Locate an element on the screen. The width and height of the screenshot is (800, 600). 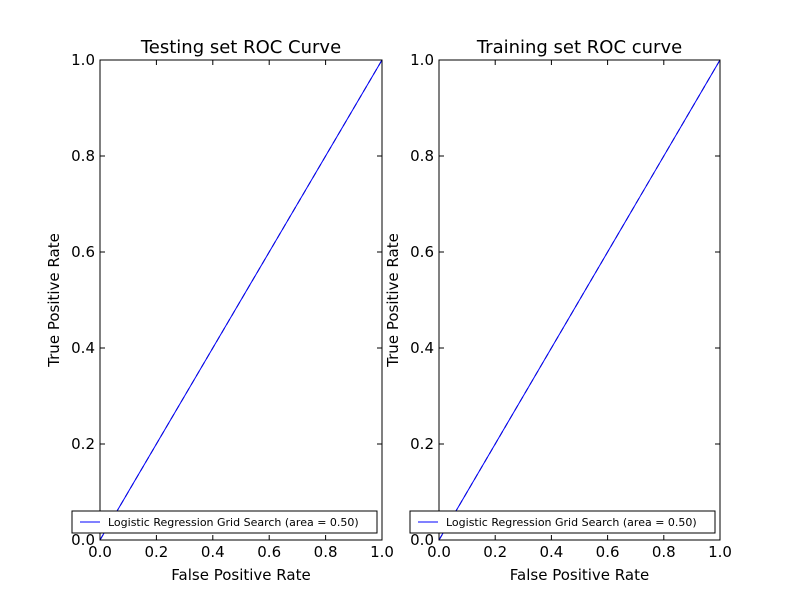
chart-1-x-tick-label: 0.4 is located at coordinates (213, 552).